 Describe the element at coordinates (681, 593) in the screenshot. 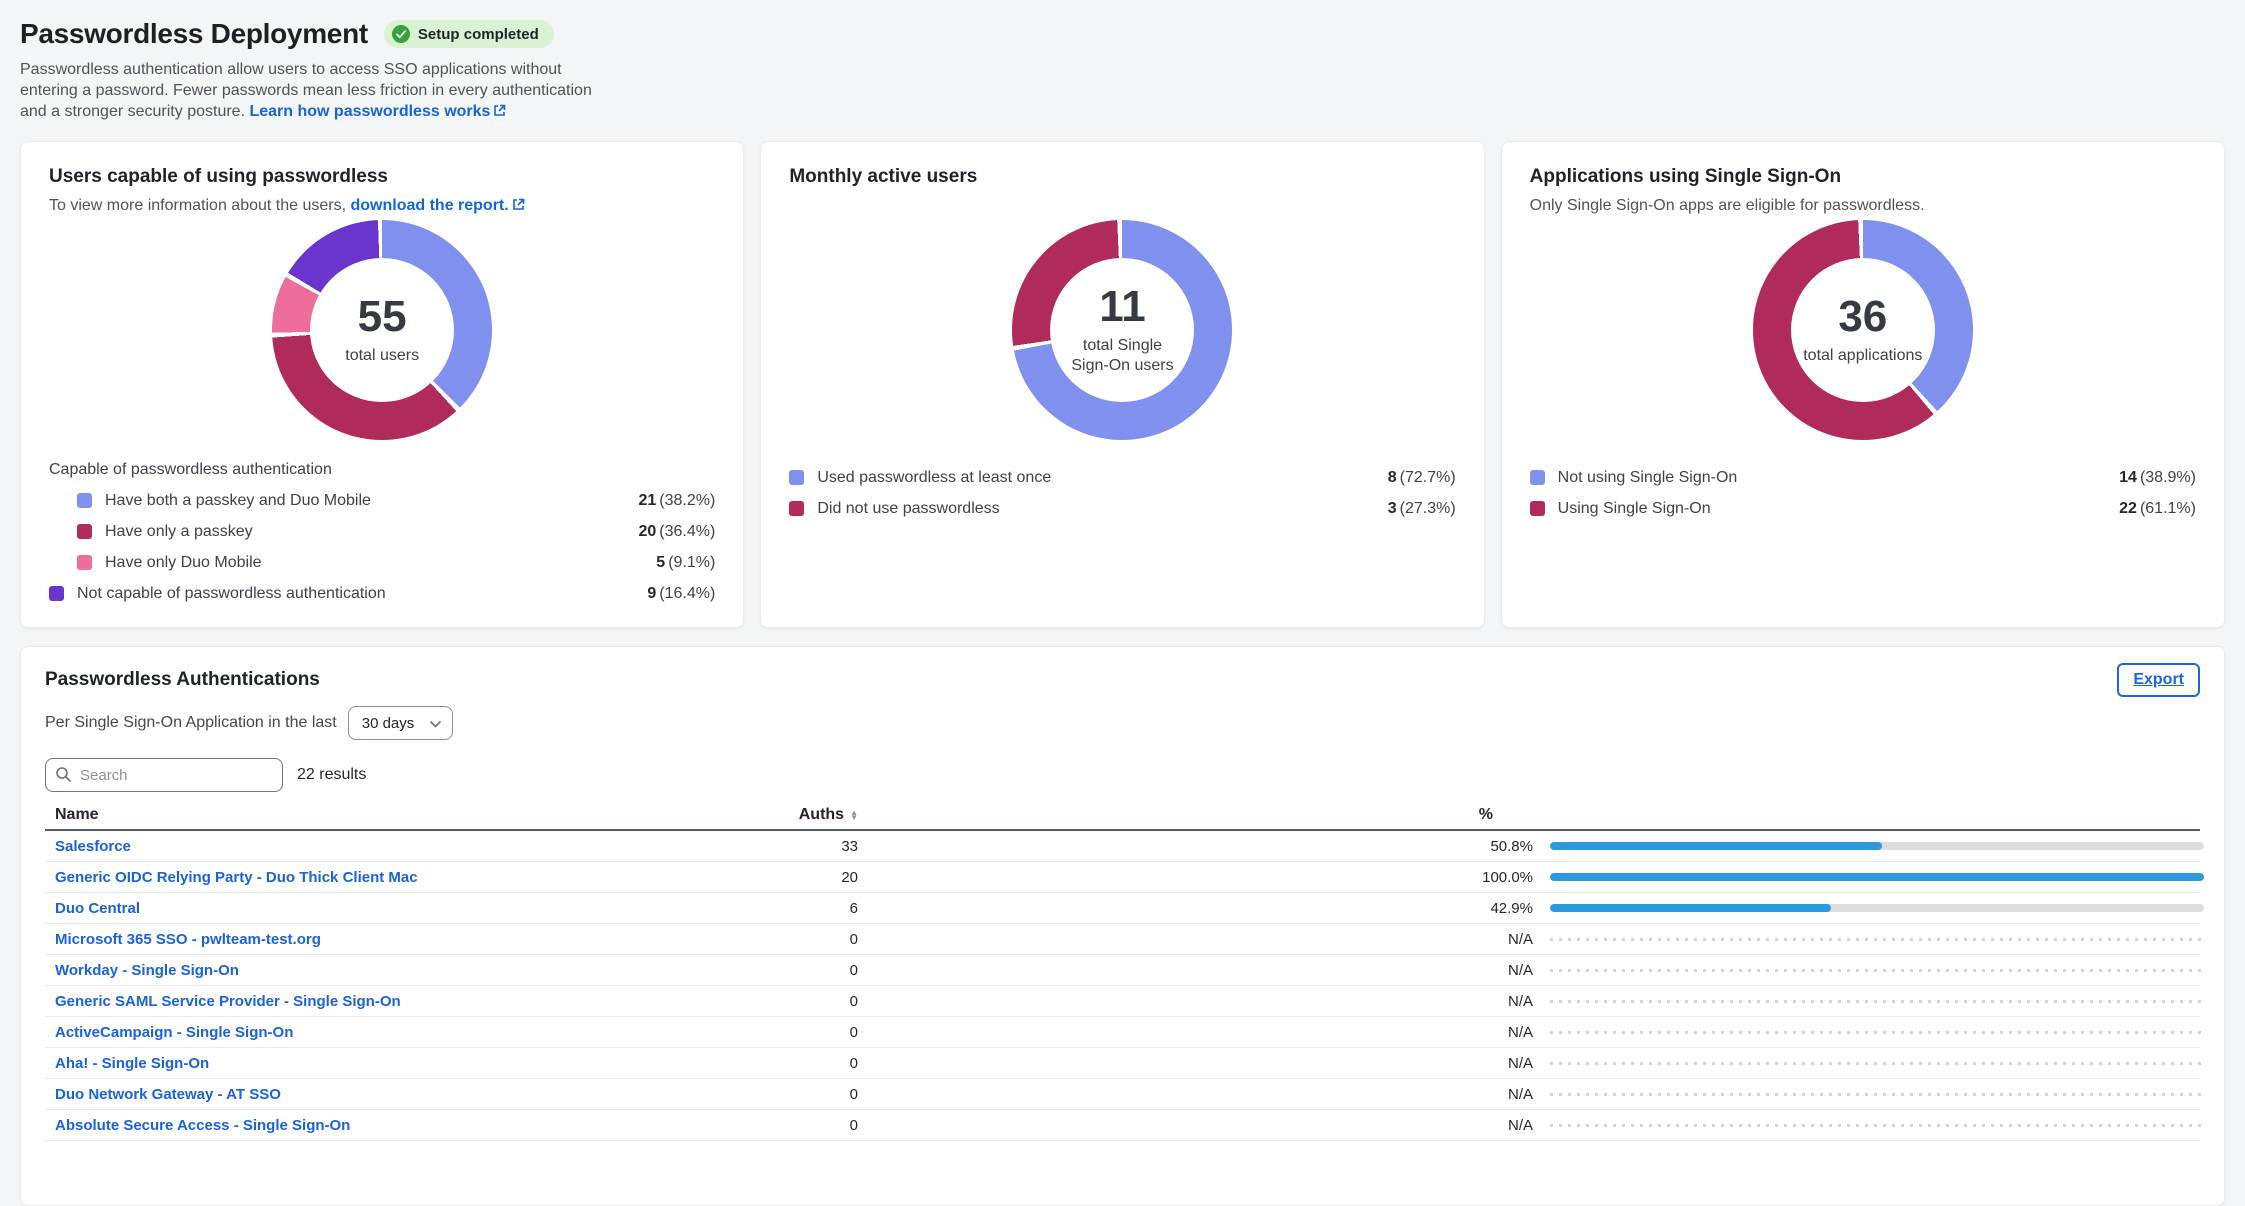

I see `legend-value: 9 (16.4%)` at that location.